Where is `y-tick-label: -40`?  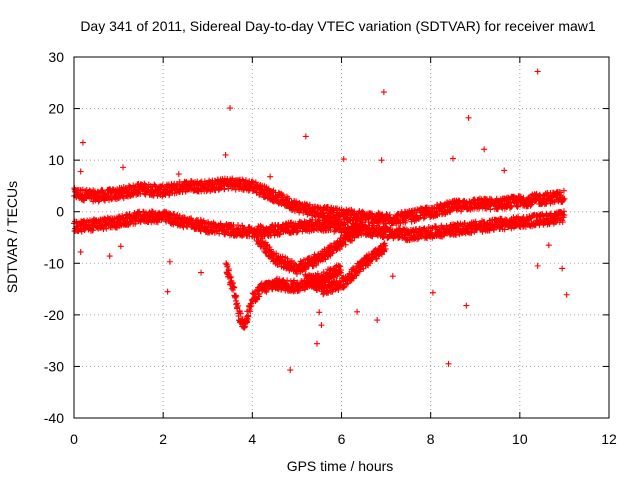
y-tick-label: -40 is located at coordinates (54, 418).